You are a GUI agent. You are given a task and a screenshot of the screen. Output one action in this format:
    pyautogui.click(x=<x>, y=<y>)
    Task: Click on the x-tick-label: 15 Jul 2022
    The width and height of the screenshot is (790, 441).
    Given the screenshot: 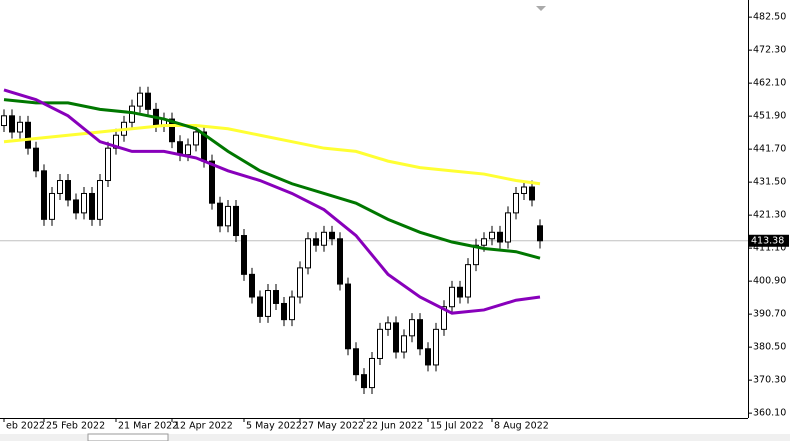 What is the action you would take?
    pyautogui.click(x=457, y=426)
    